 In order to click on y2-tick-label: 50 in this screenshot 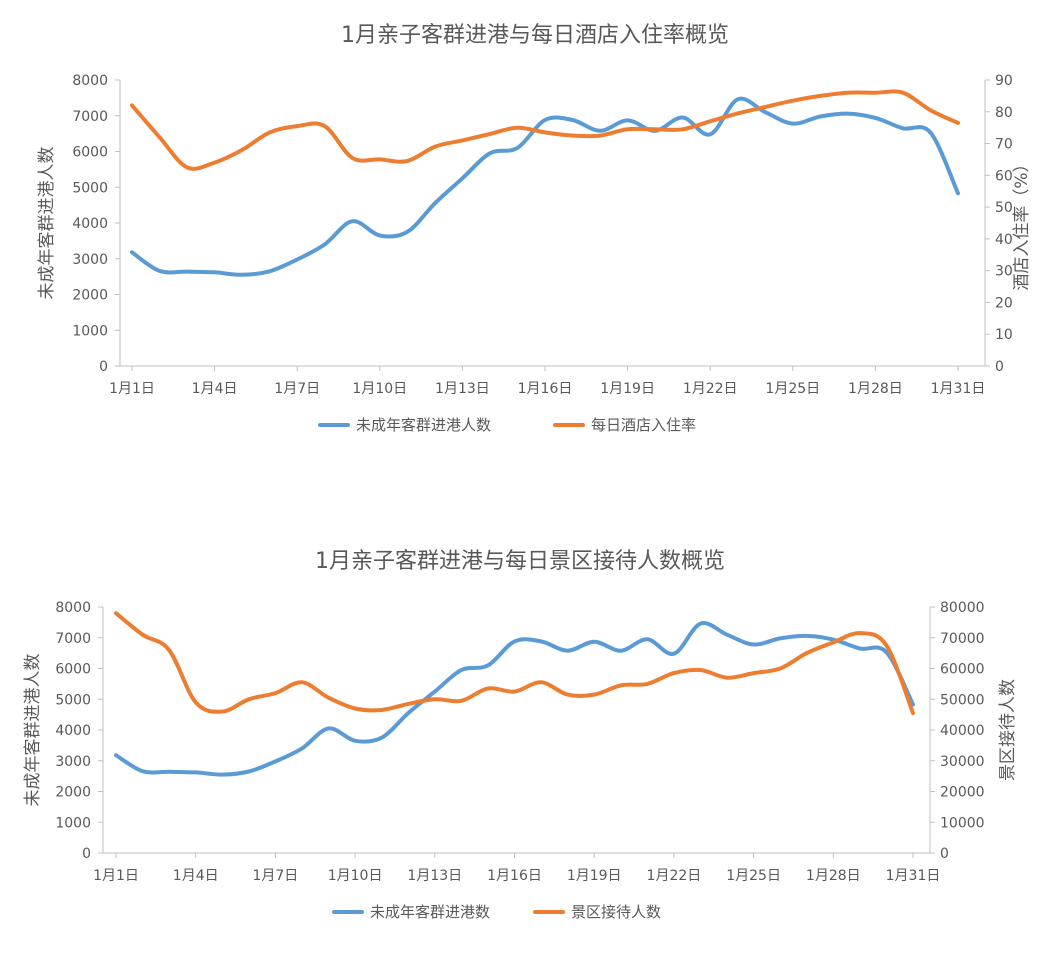, I will do `click(1004, 208)`.